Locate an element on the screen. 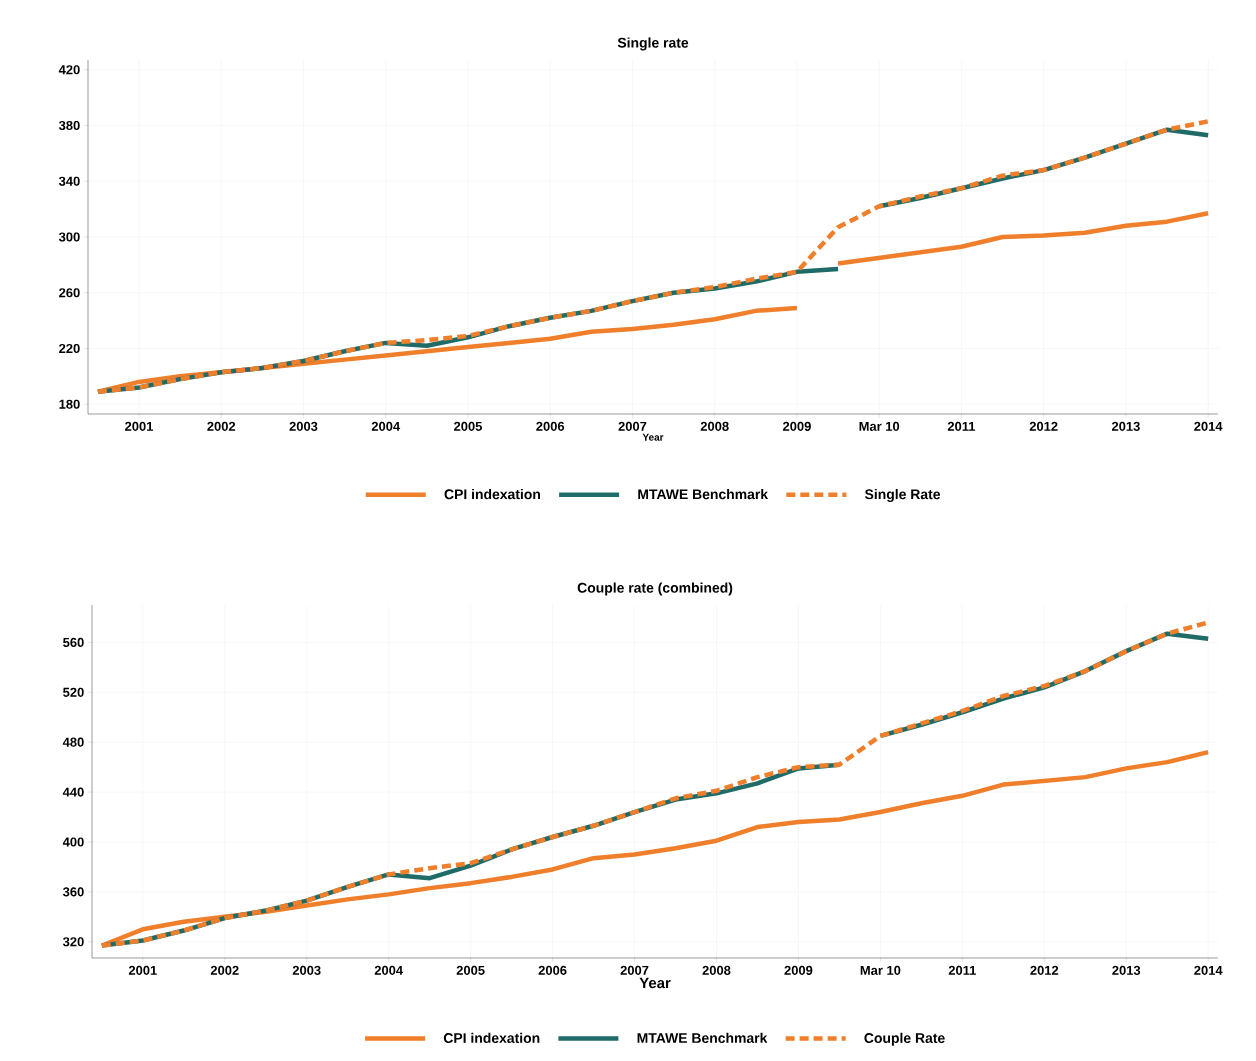 The height and width of the screenshot is (1061, 1256). y-tick-label: 320 is located at coordinates (73, 942).